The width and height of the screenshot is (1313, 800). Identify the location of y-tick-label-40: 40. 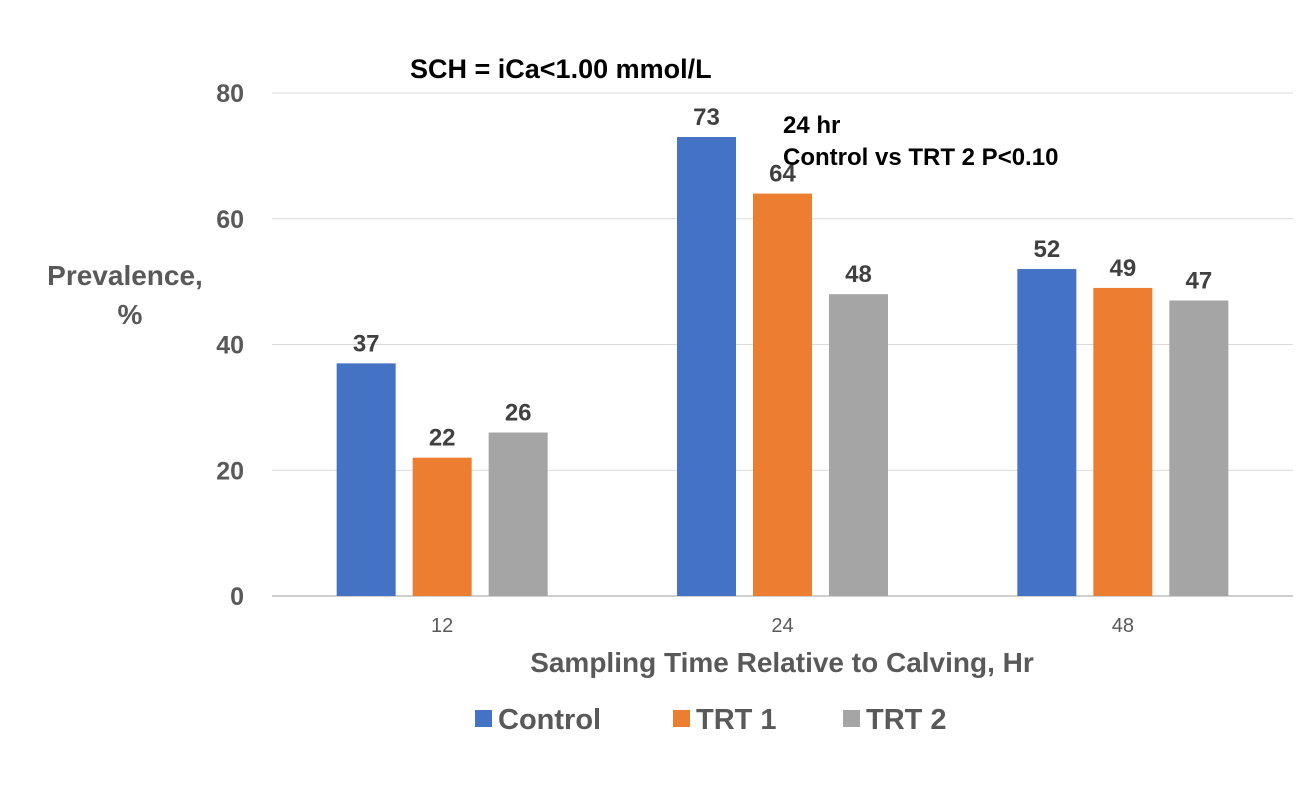
(230, 346).